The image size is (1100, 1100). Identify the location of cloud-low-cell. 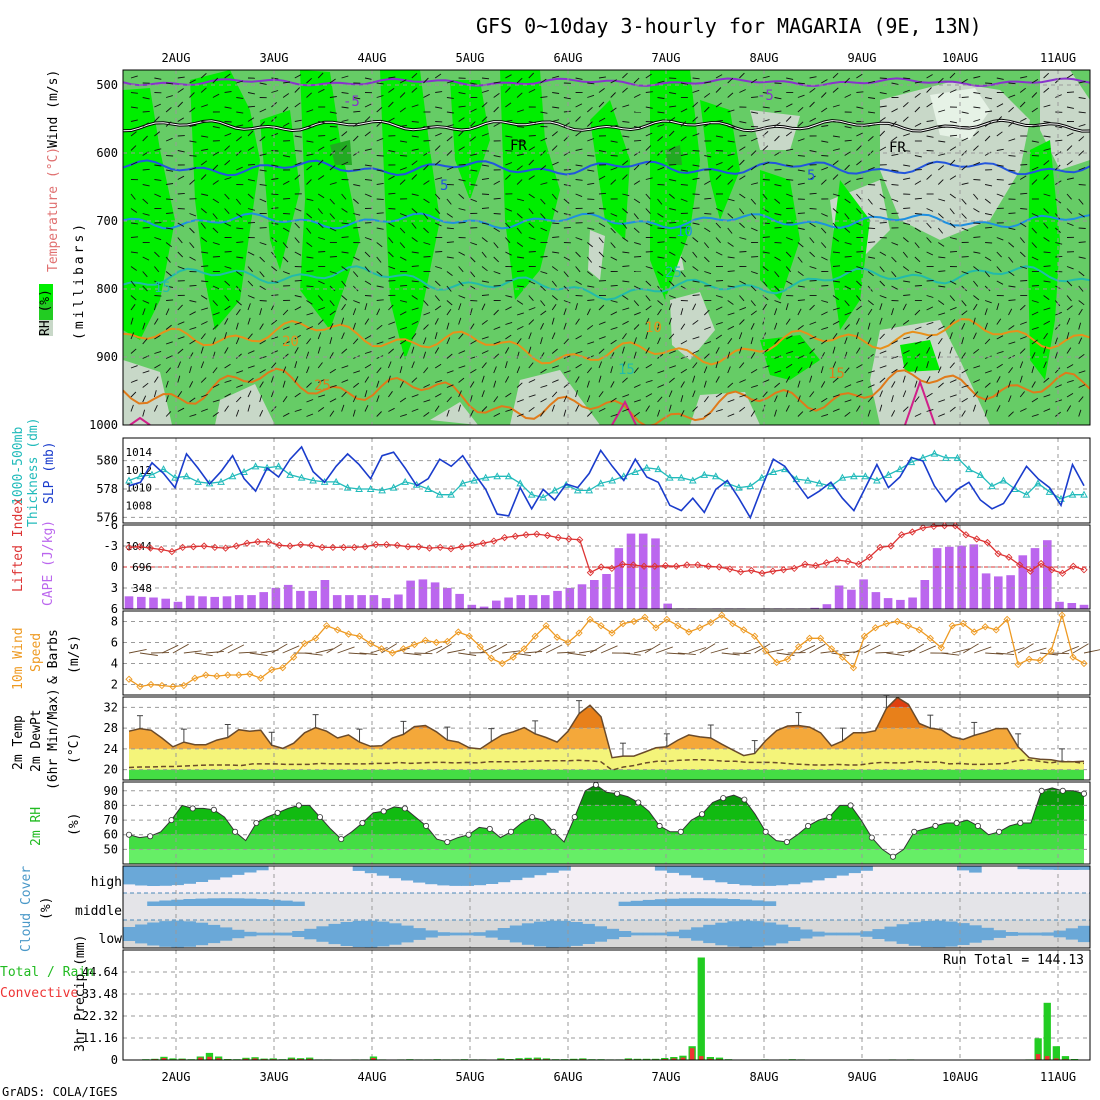
(1036, 934).